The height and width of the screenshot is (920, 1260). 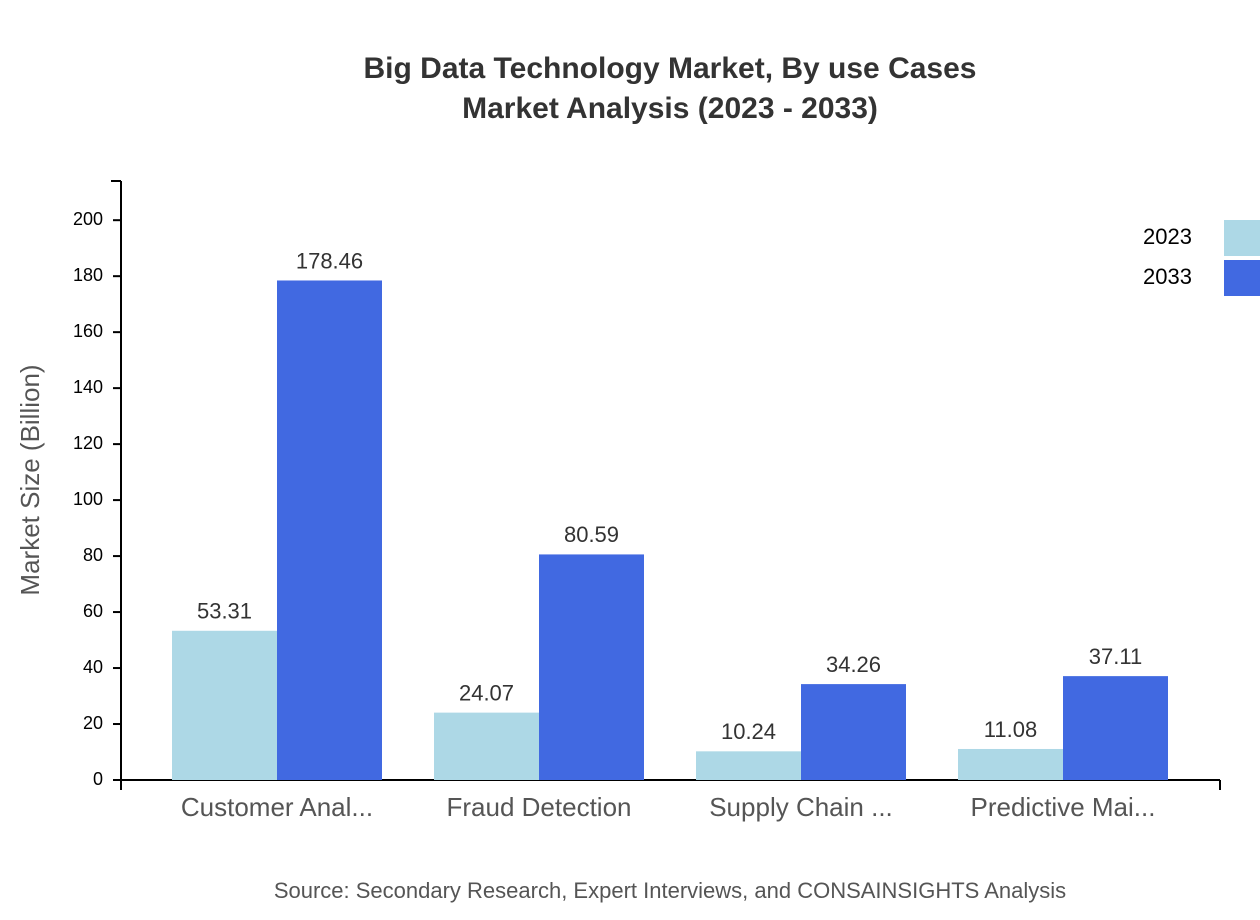 I want to click on y-tick-label: 80, so click(x=93, y=555).